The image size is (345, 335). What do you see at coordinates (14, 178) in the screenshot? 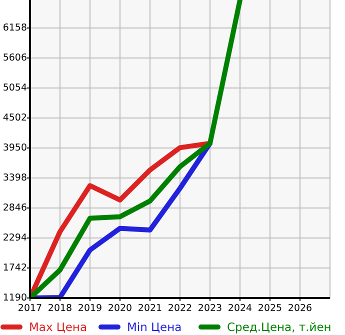
I see `y-tick-label: 3398` at bounding box center [14, 178].